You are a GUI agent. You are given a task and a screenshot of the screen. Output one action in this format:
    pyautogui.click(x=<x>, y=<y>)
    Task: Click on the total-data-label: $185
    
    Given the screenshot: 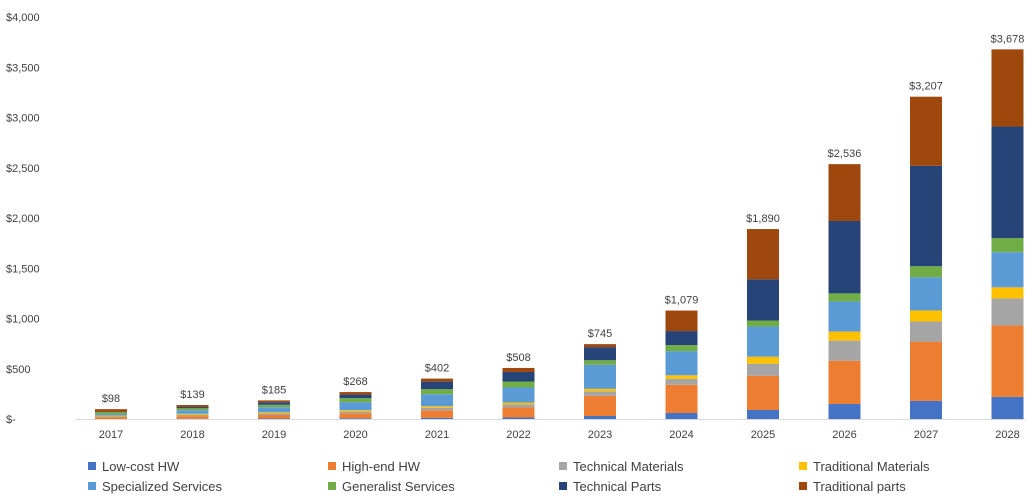 What is the action you would take?
    pyautogui.click(x=274, y=390)
    